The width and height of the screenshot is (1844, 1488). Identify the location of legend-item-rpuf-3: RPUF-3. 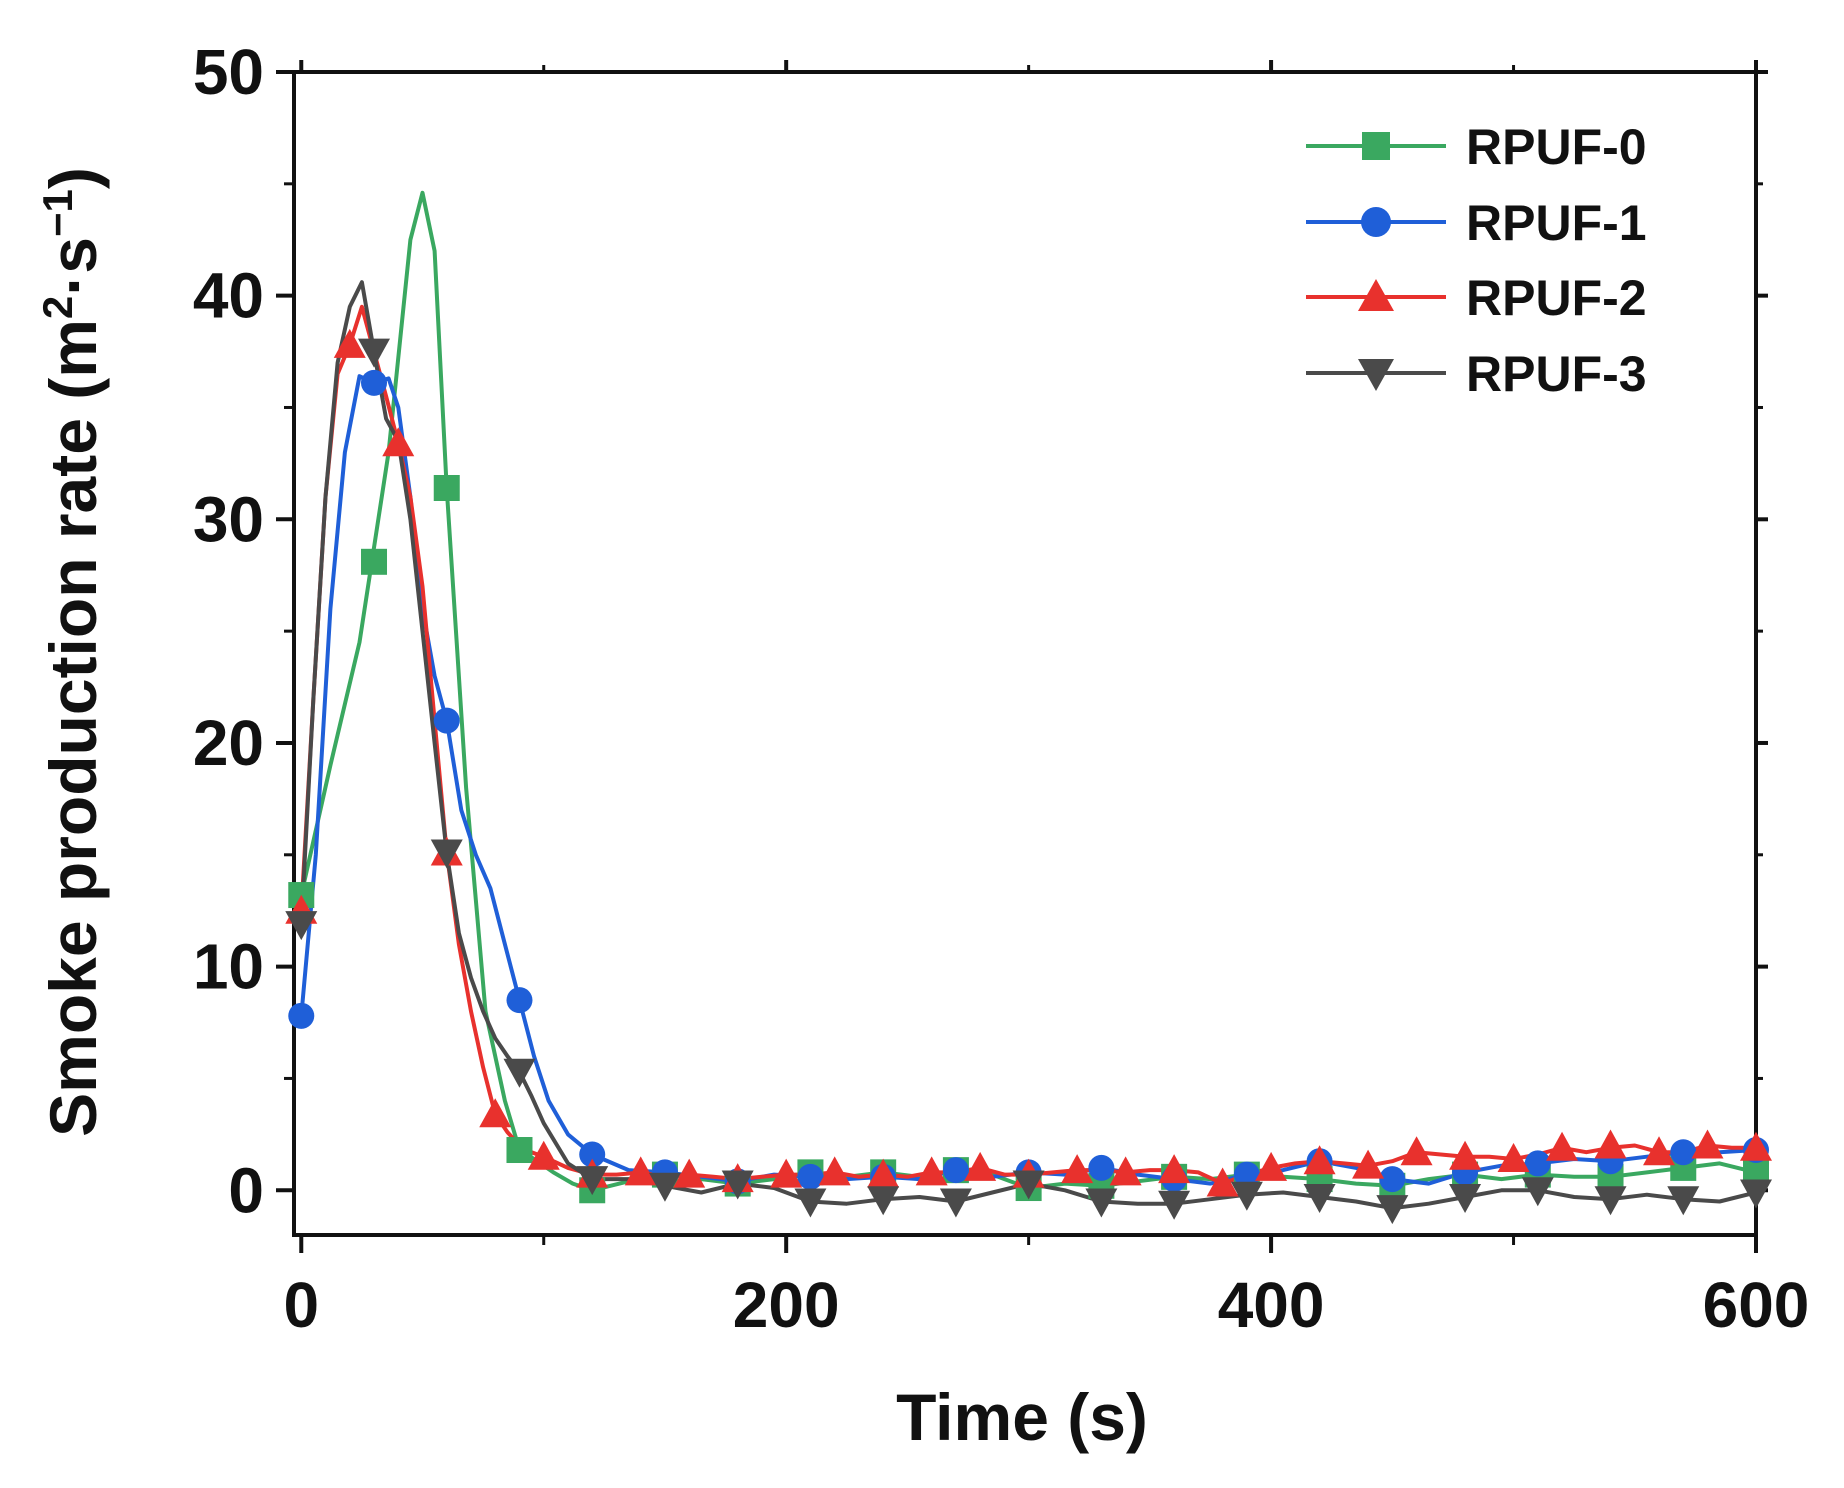
(1476, 374).